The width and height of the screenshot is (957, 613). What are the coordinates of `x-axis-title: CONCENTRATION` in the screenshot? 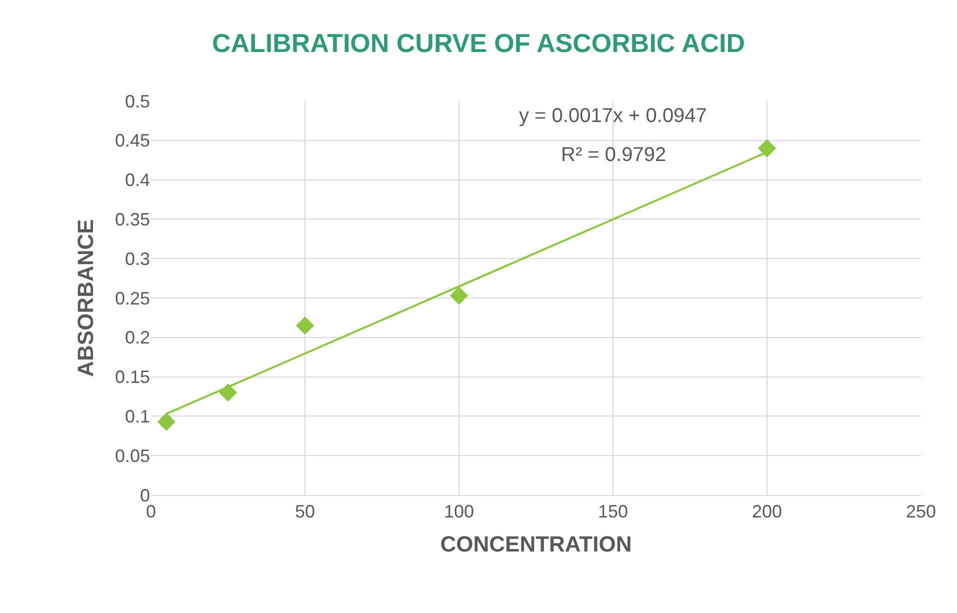 It's located at (536, 544).